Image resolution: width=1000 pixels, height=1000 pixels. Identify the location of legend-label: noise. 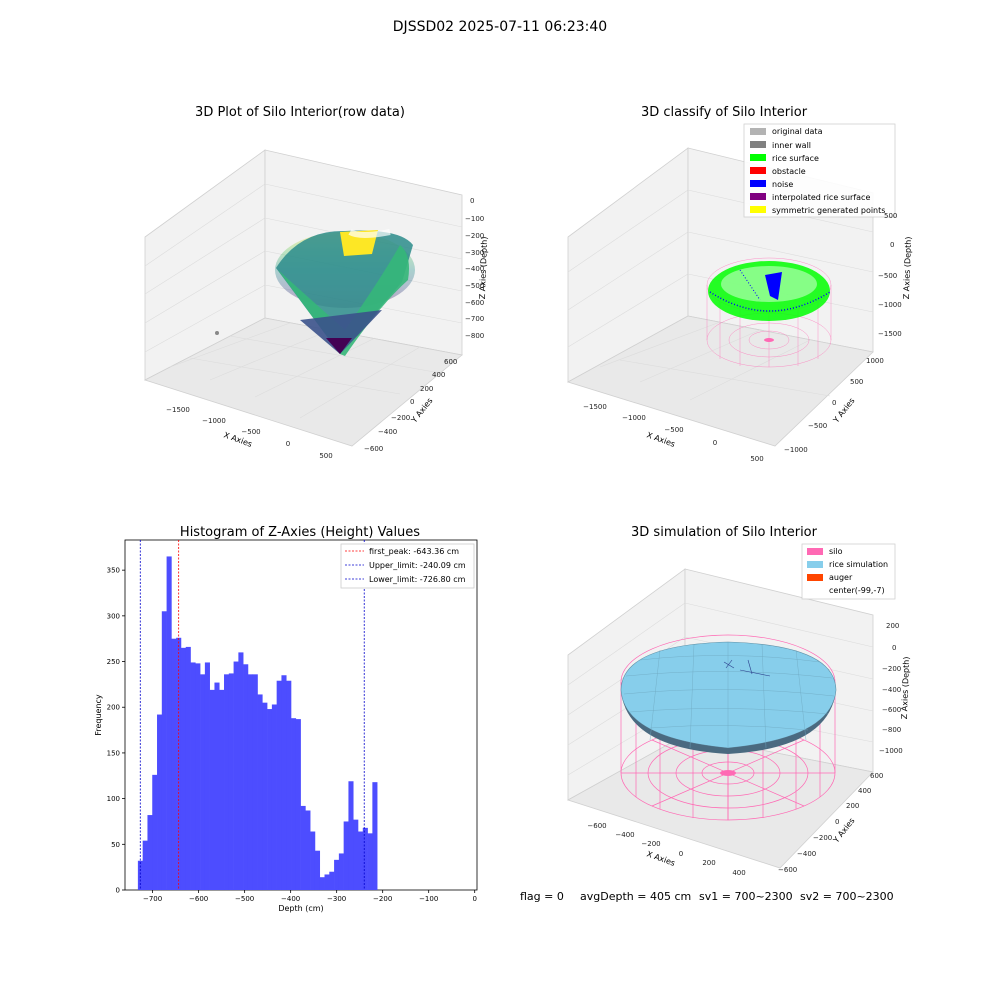
(782, 184).